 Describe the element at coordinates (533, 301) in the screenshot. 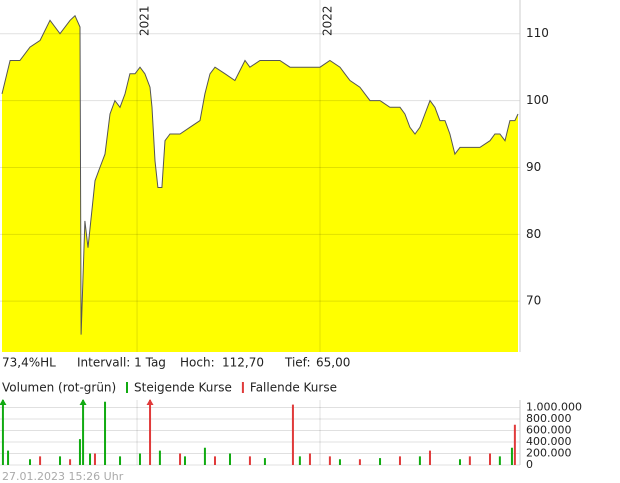

I see `y-tick-label: 70` at that location.